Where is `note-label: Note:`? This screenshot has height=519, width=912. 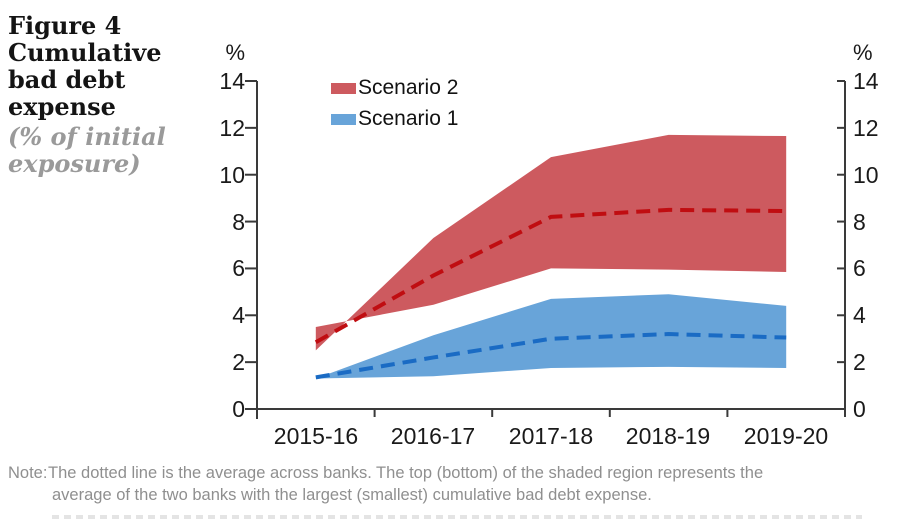
note-label: Note: is located at coordinates (28, 473).